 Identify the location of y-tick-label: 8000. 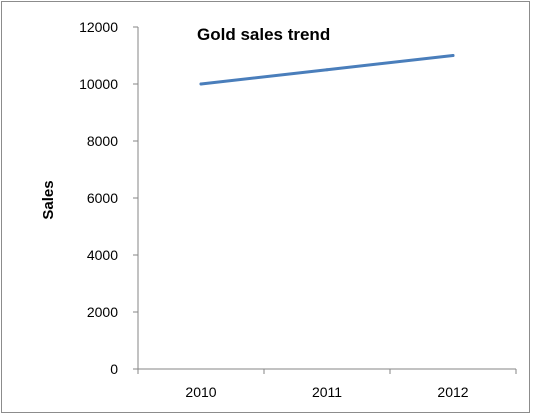
(102, 141).